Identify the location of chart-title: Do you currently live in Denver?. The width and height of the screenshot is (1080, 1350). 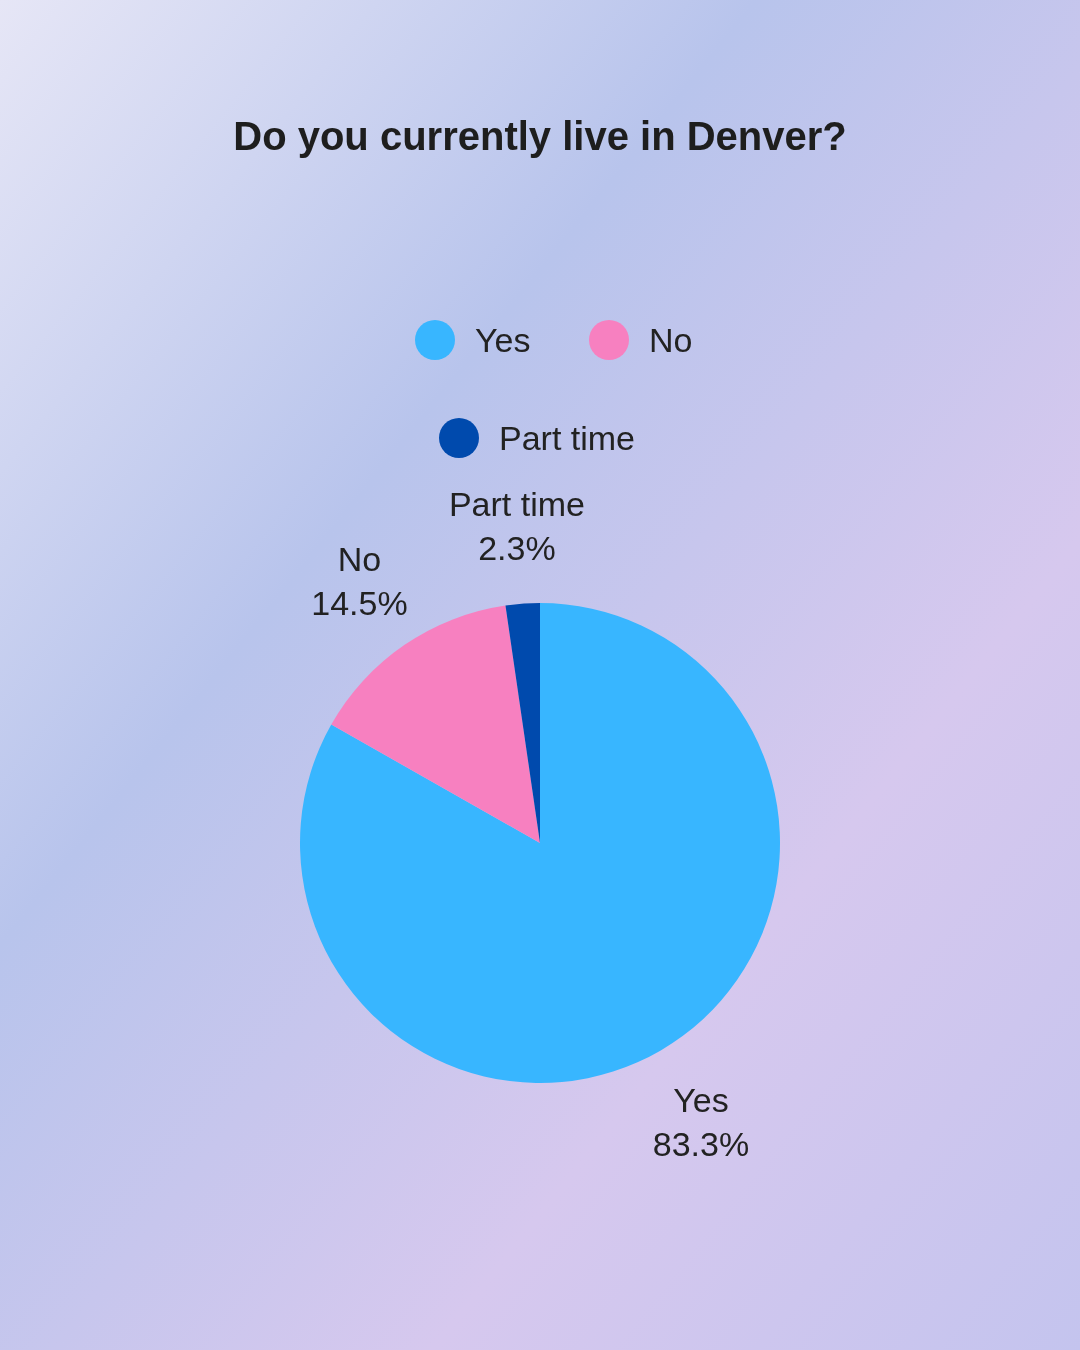
(540, 136).